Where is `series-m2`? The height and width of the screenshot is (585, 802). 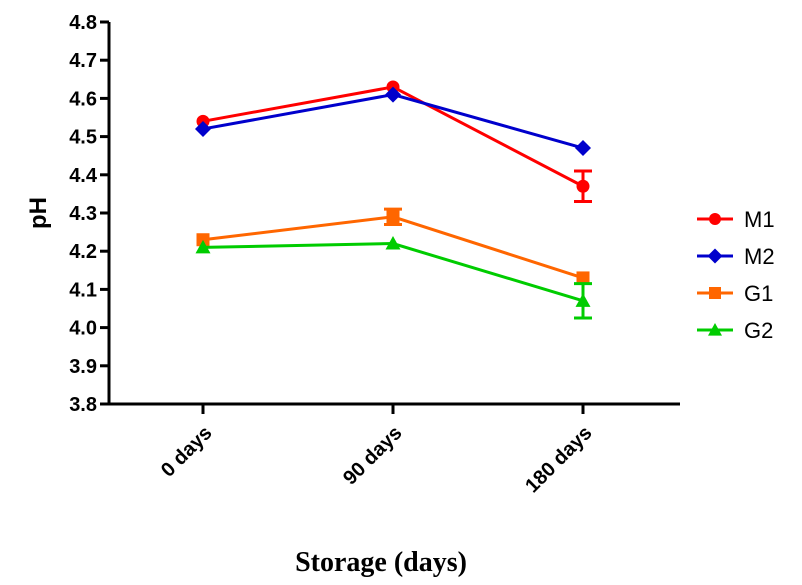 series-m2 is located at coordinates (393, 121).